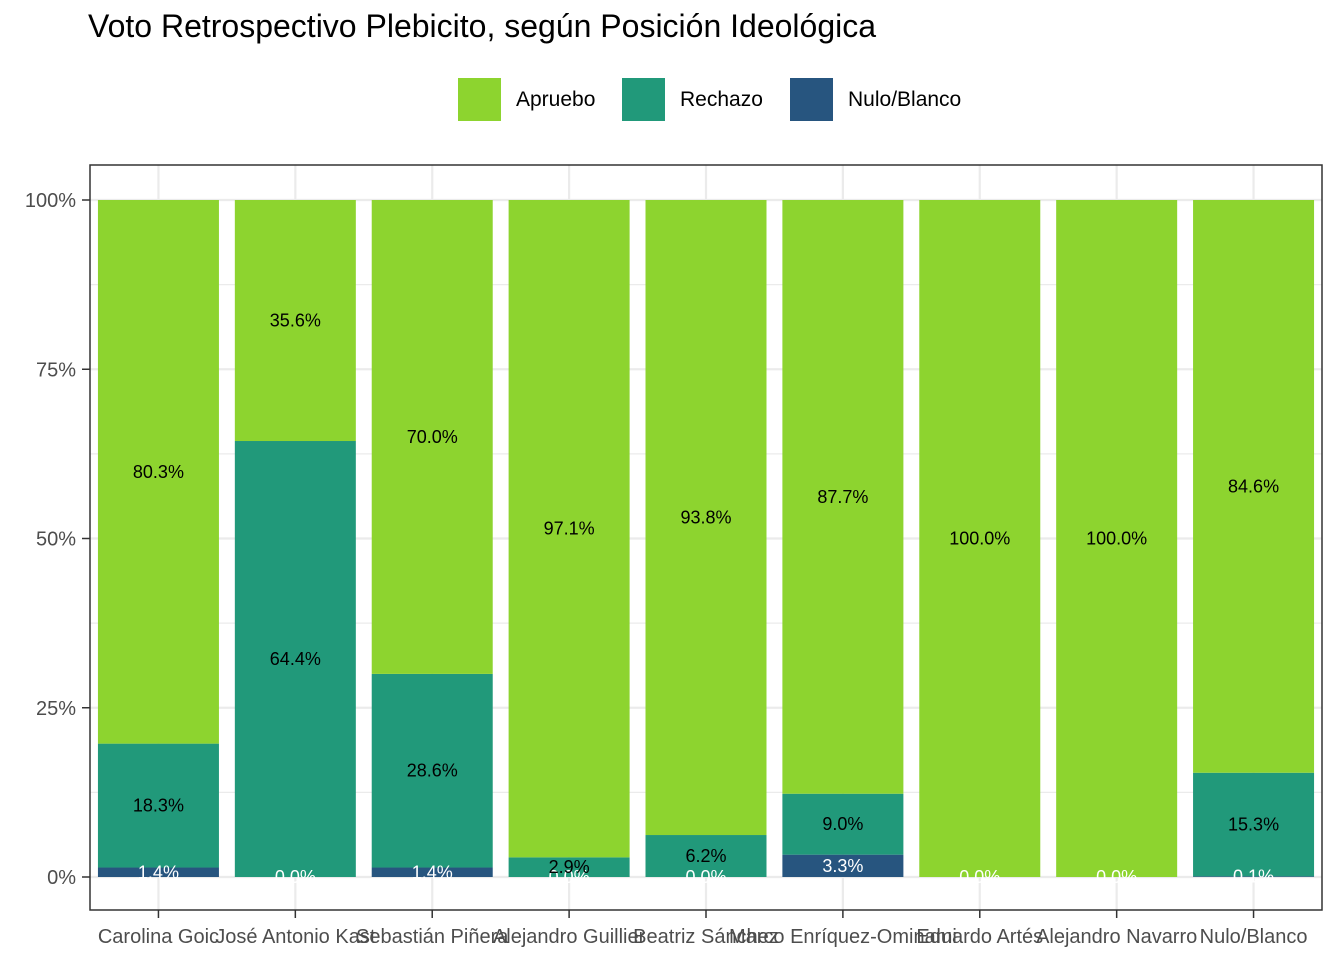  What do you see at coordinates (50, 201) in the screenshot?
I see `y-tick-label-4: 100%` at bounding box center [50, 201].